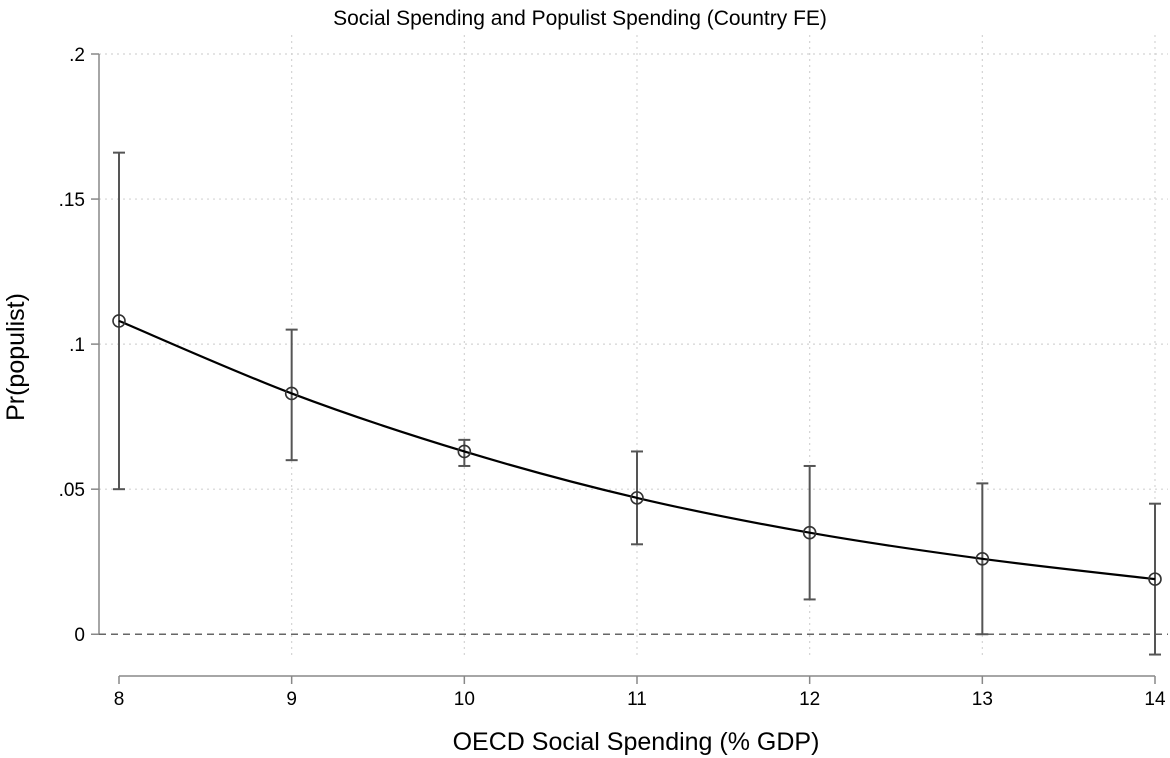 Image resolution: width=1170 pixels, height=758 pixels. What do you see at coordinates (982, 699) in the screenshot?
I see `x-tick-label: 13` at bounding box center [982, 699].